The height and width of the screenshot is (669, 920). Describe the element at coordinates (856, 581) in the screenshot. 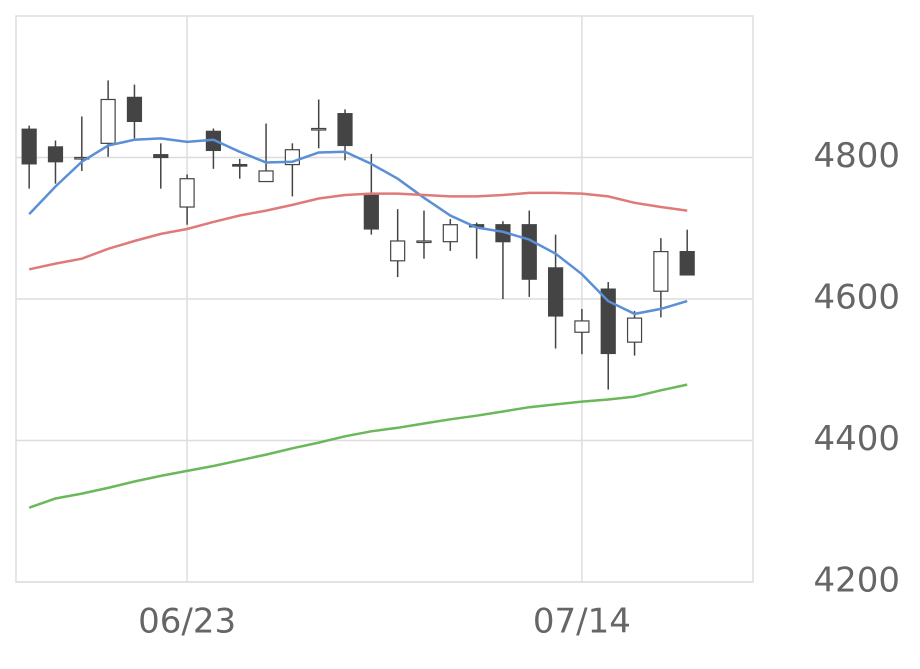

I see `y-tick-label: 4200` at that location.